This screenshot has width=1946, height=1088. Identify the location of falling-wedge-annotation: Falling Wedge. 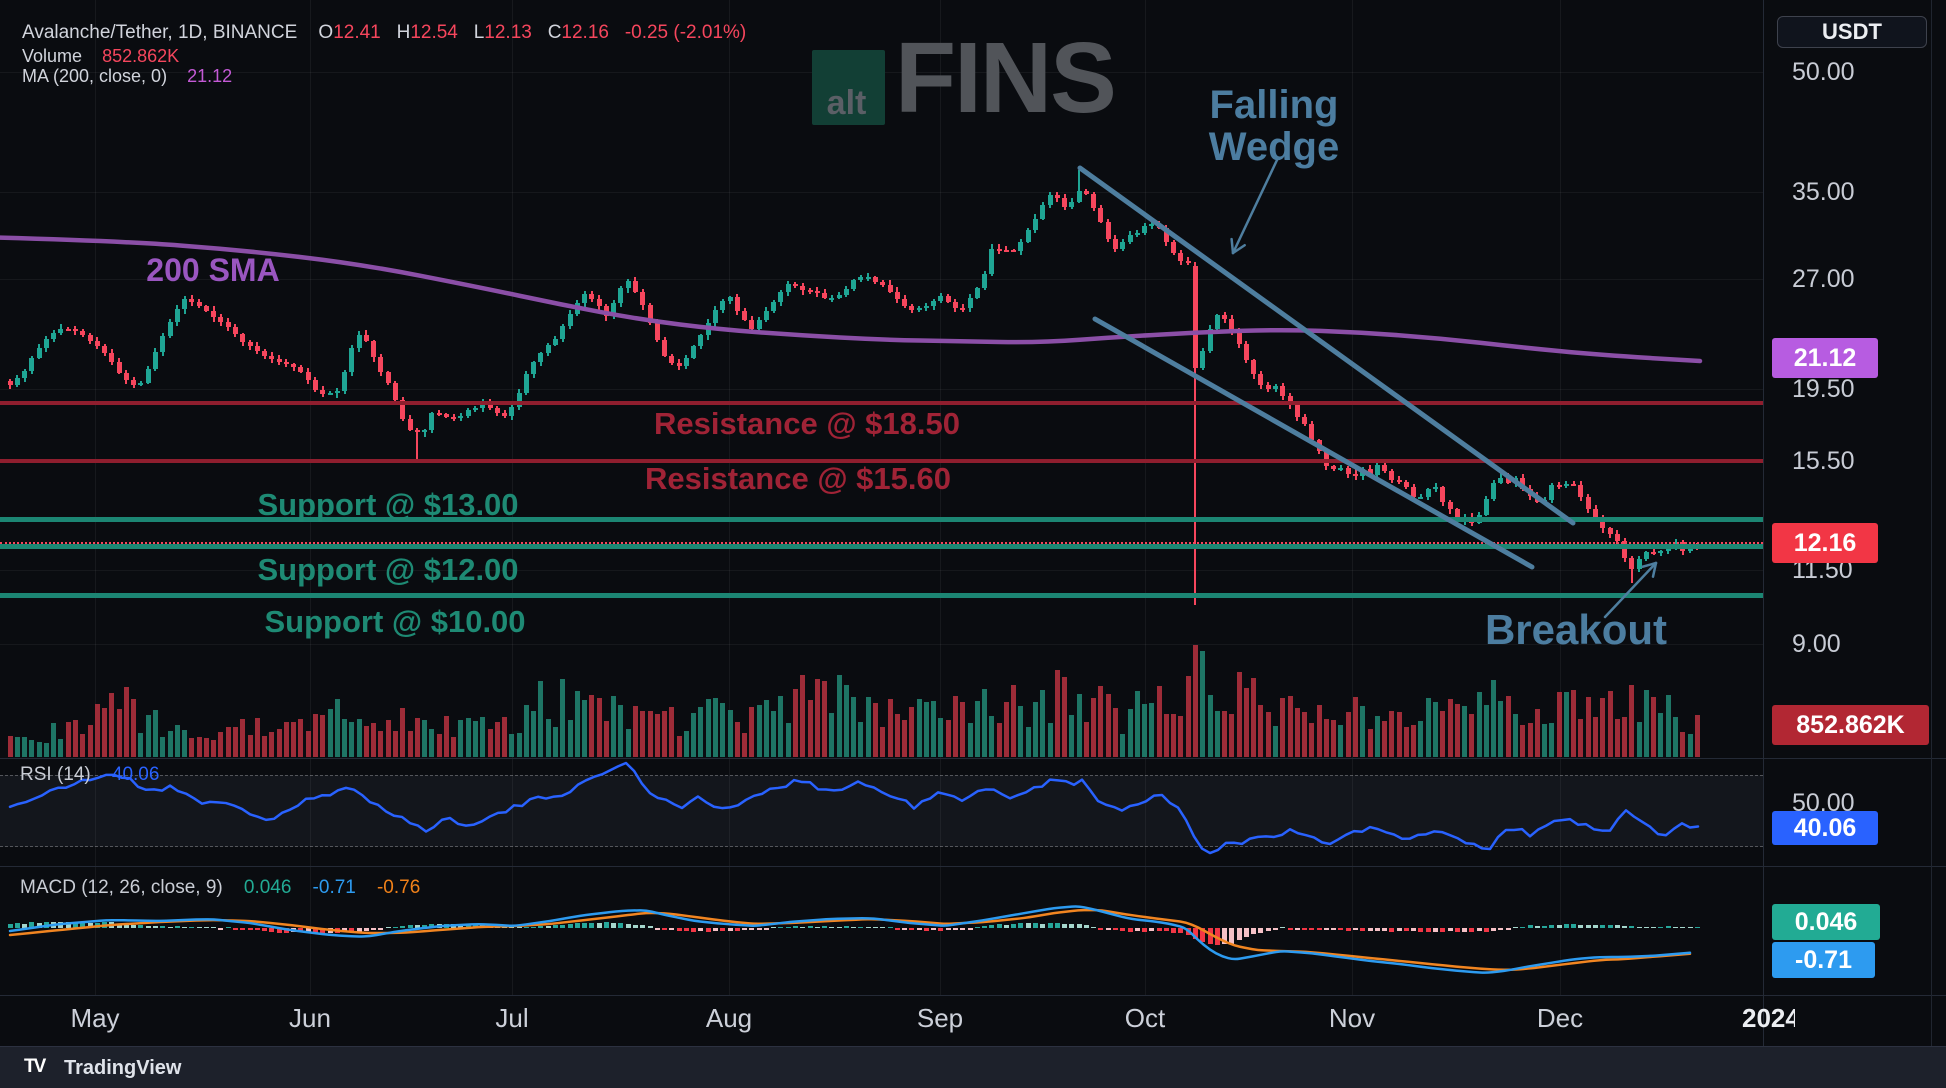
(1274, 126).